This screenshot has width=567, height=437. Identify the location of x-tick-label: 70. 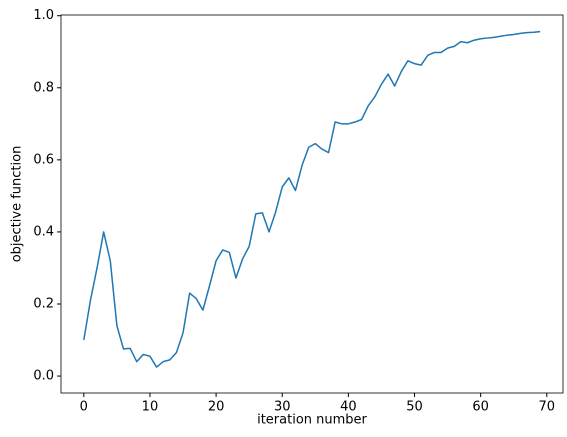
(547, 407).